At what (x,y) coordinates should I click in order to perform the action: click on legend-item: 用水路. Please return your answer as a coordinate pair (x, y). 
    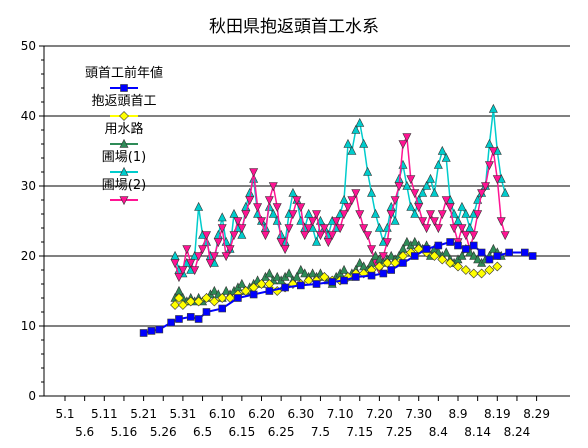
    Looking at the image, I should click on (124, 134).